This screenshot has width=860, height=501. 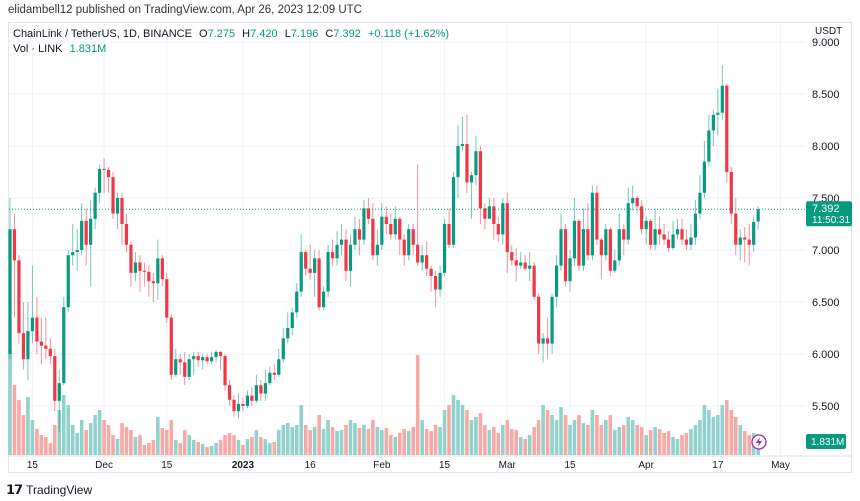 I want to click on price-tick-label: 7.000, so click(x=826, y=251).